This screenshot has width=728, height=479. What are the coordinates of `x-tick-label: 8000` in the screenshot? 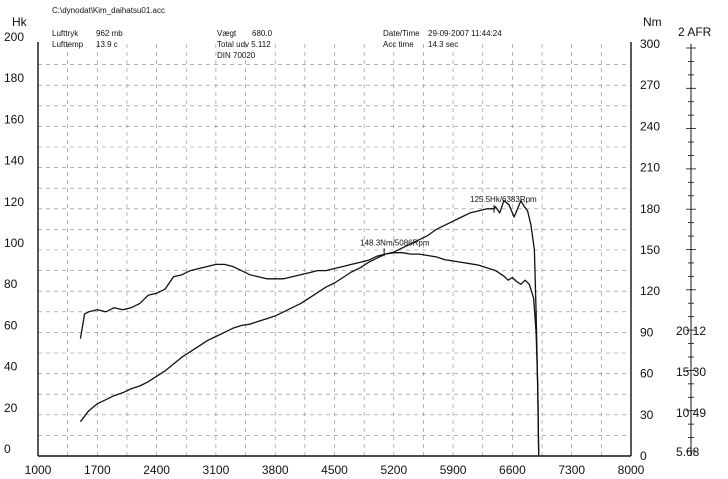 It's located at (631, 470).